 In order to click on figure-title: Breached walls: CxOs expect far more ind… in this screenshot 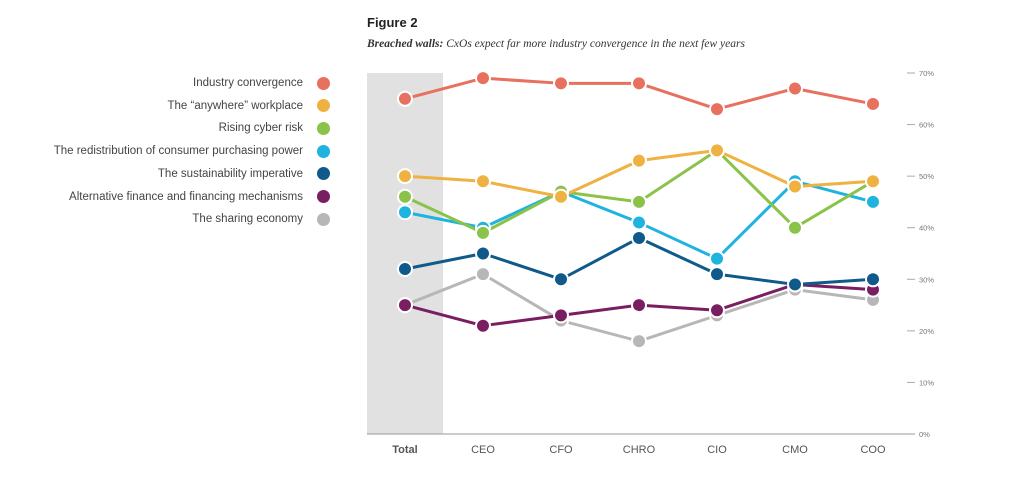, I will do `click(556, 44)`.